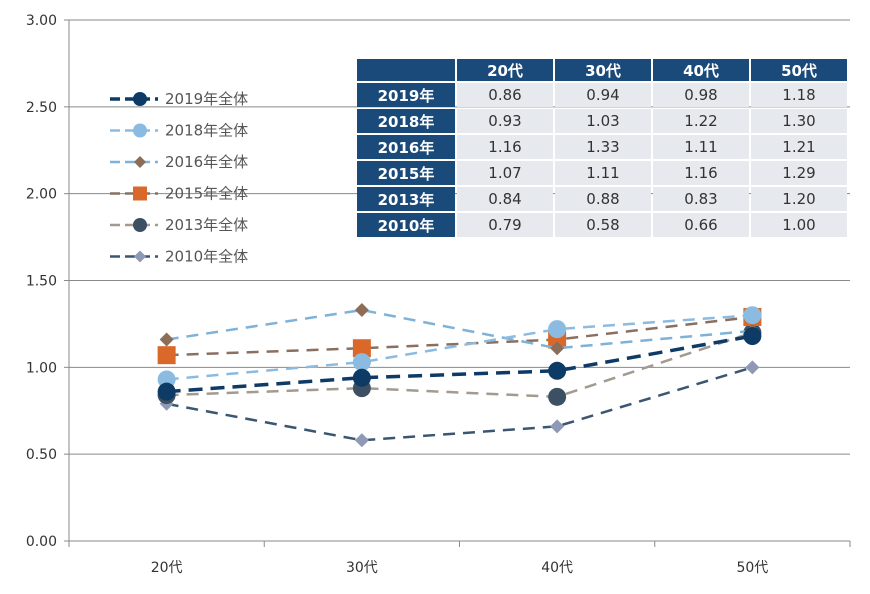 This screenshot has width=870, height=594. What do you see at coordinates (167, 568) in the screenshot?
I see `x-tick-label: 20代` at bounding box center [167, 568].